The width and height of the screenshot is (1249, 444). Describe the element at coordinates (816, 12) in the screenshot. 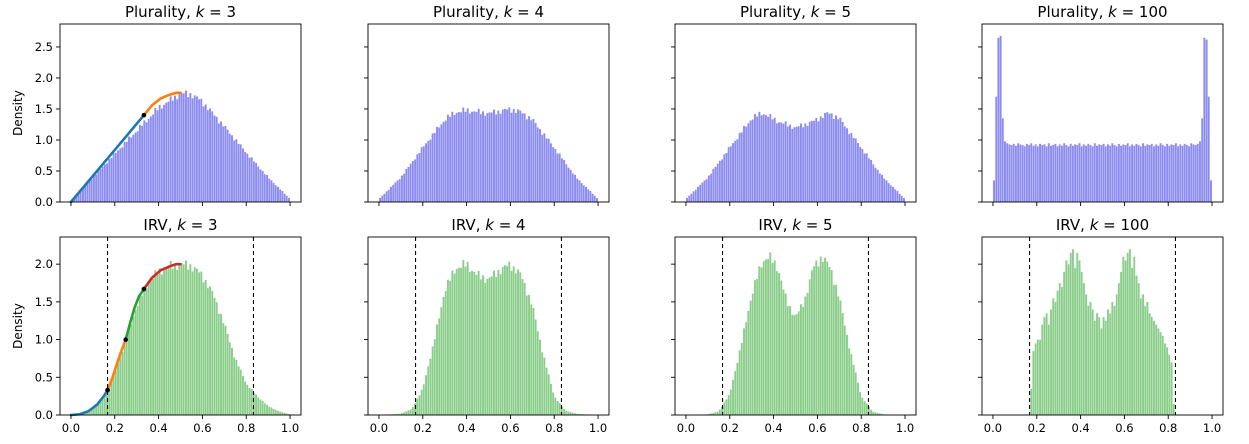

I see `title-k-symbol: k` at that location.